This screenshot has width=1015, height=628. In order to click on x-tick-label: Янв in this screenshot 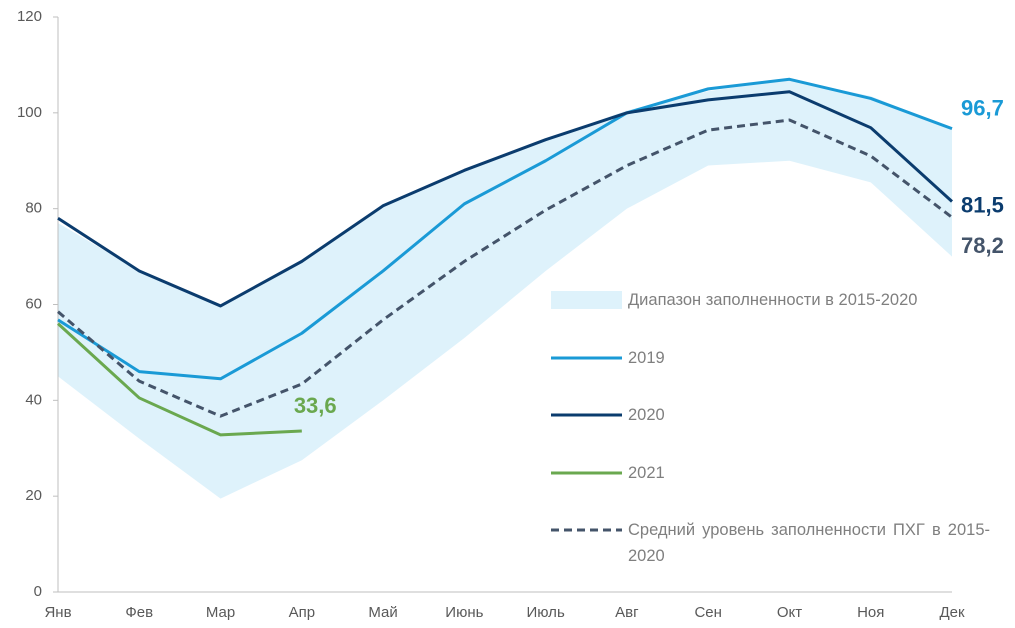, I will do `click(57, 612)`.